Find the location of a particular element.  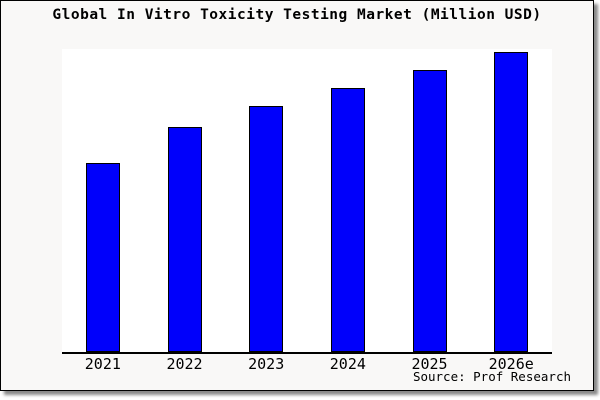

x-axis-labels: 2021 2022 2023 2024 2025 2026e is located at coordinates (307, 364).